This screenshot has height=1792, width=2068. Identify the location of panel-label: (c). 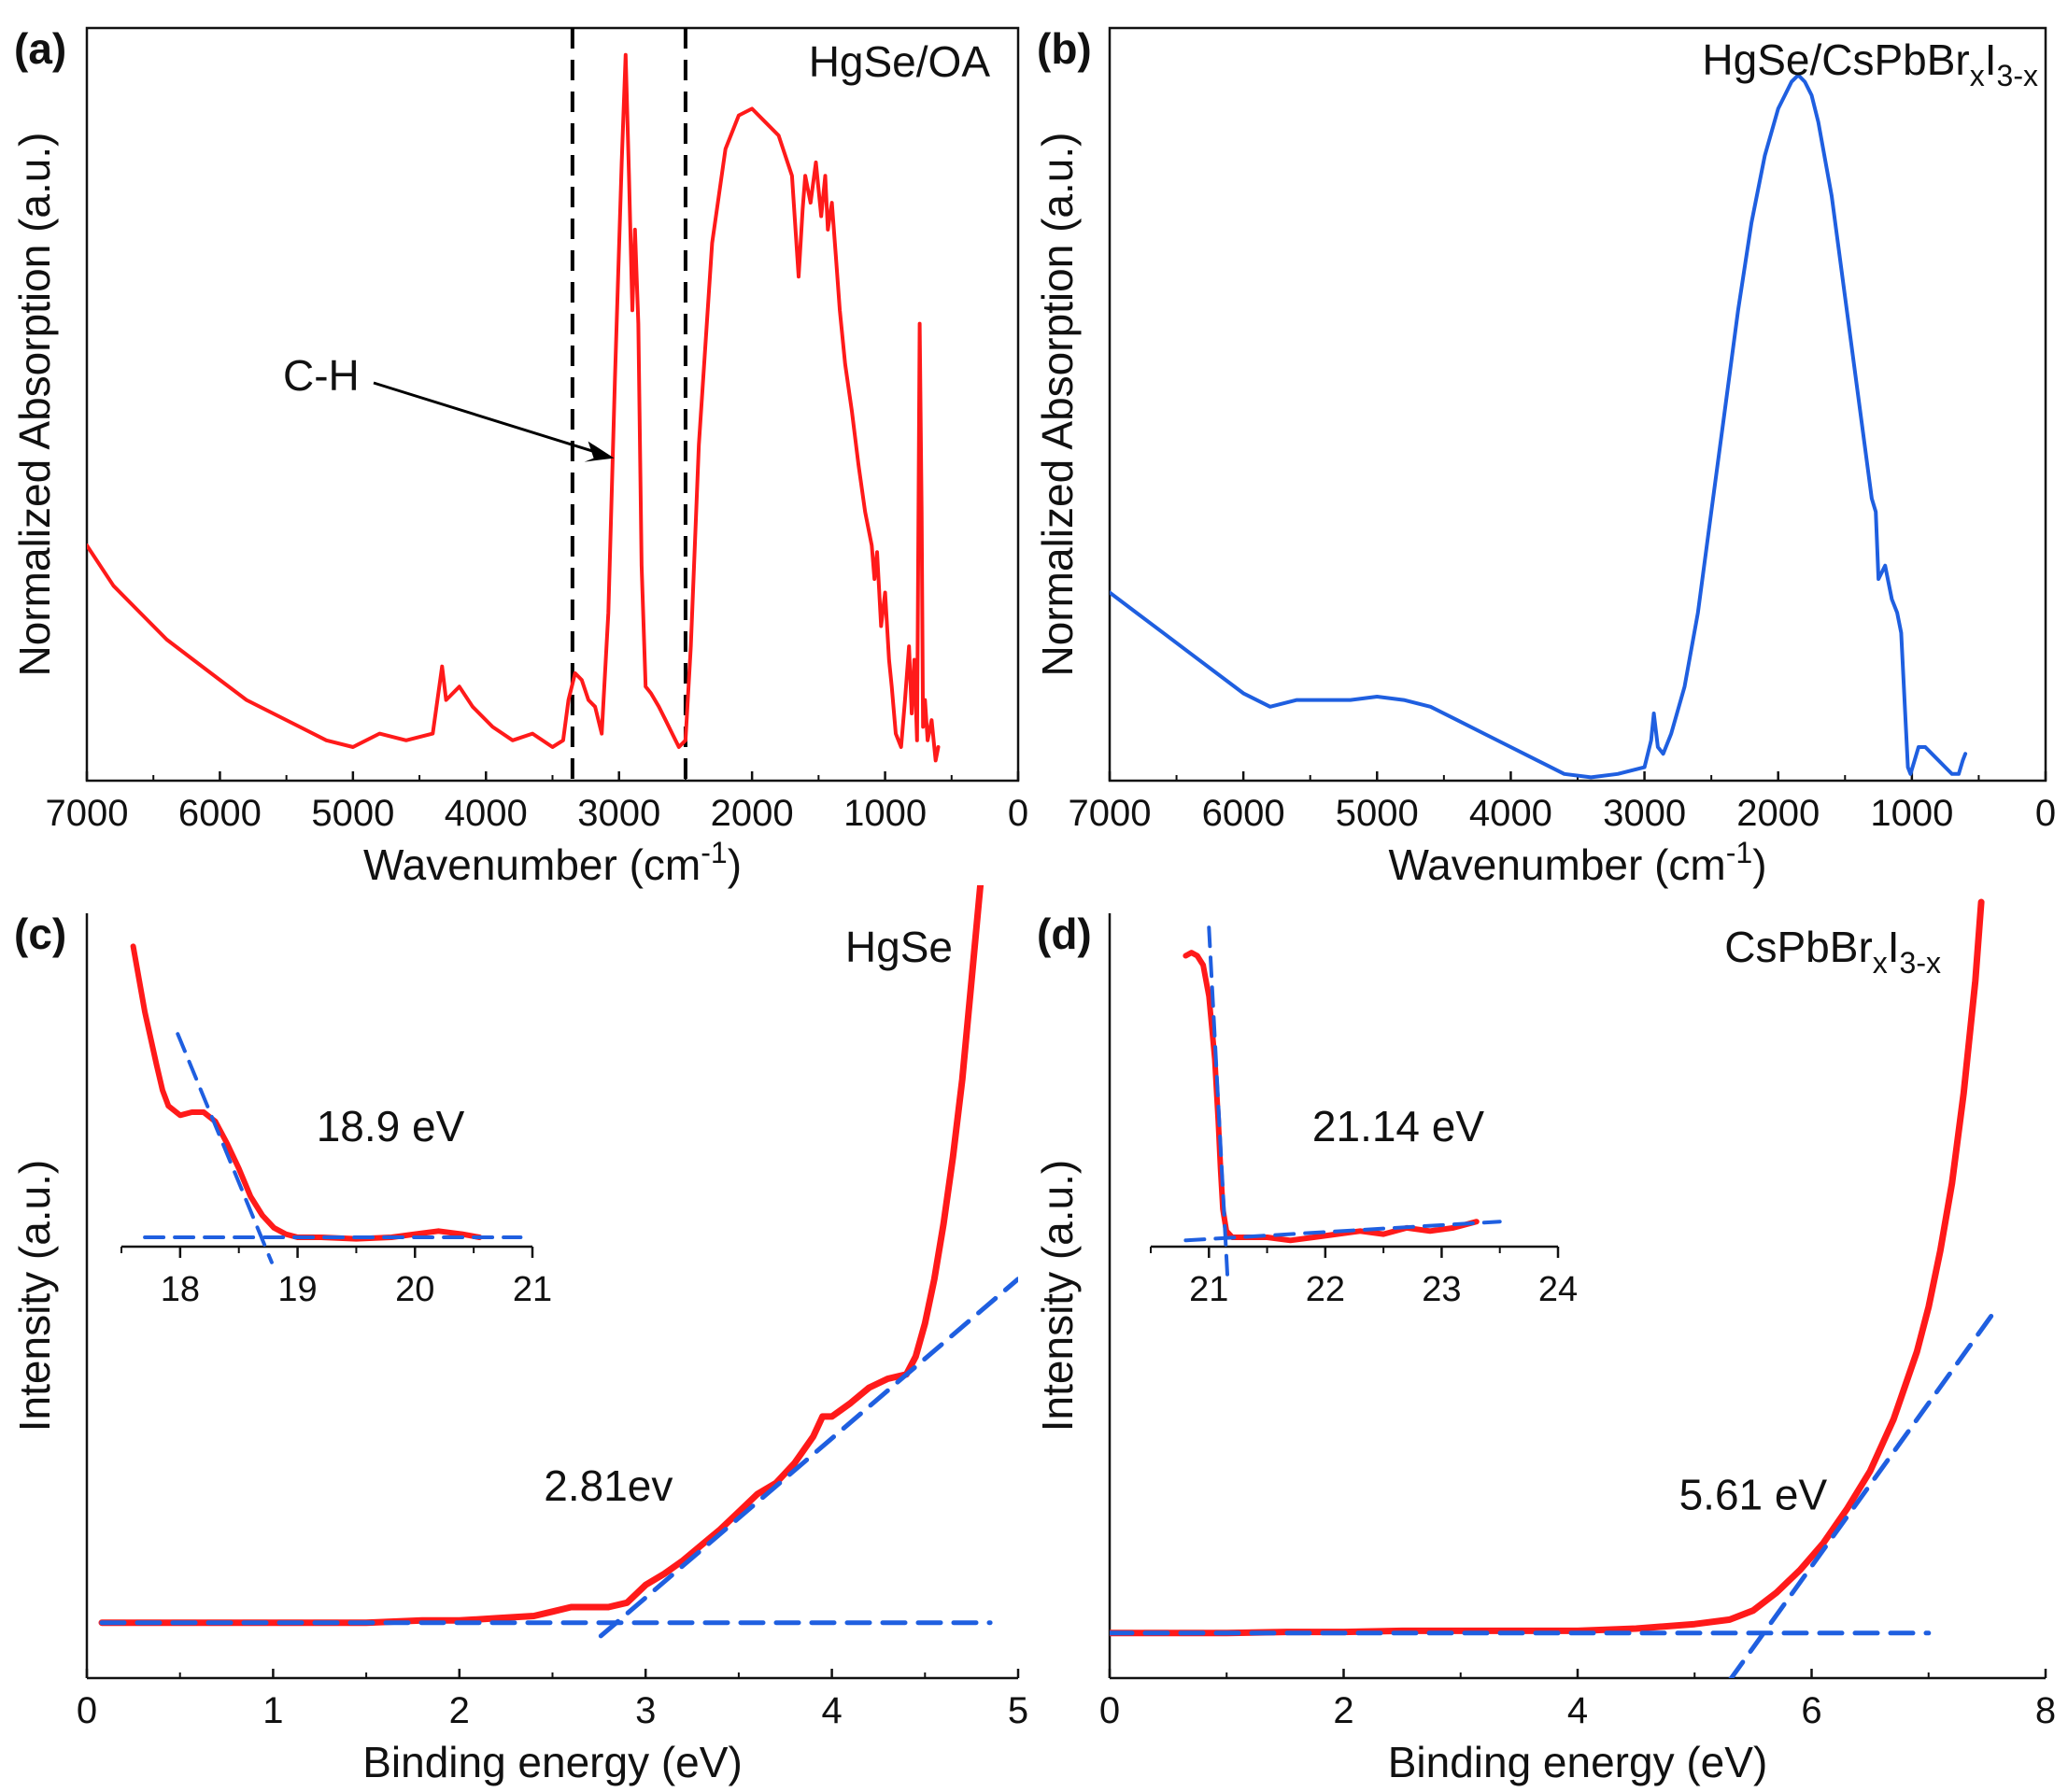
(40, 934).